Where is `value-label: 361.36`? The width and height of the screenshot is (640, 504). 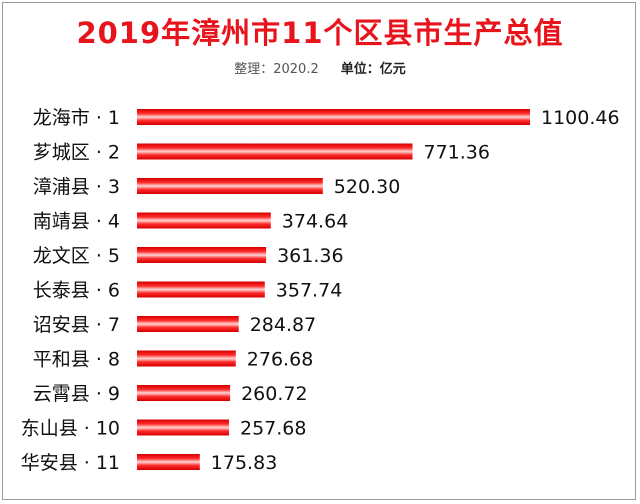
value-label: 361.36 is located at coordinates (310, 256).